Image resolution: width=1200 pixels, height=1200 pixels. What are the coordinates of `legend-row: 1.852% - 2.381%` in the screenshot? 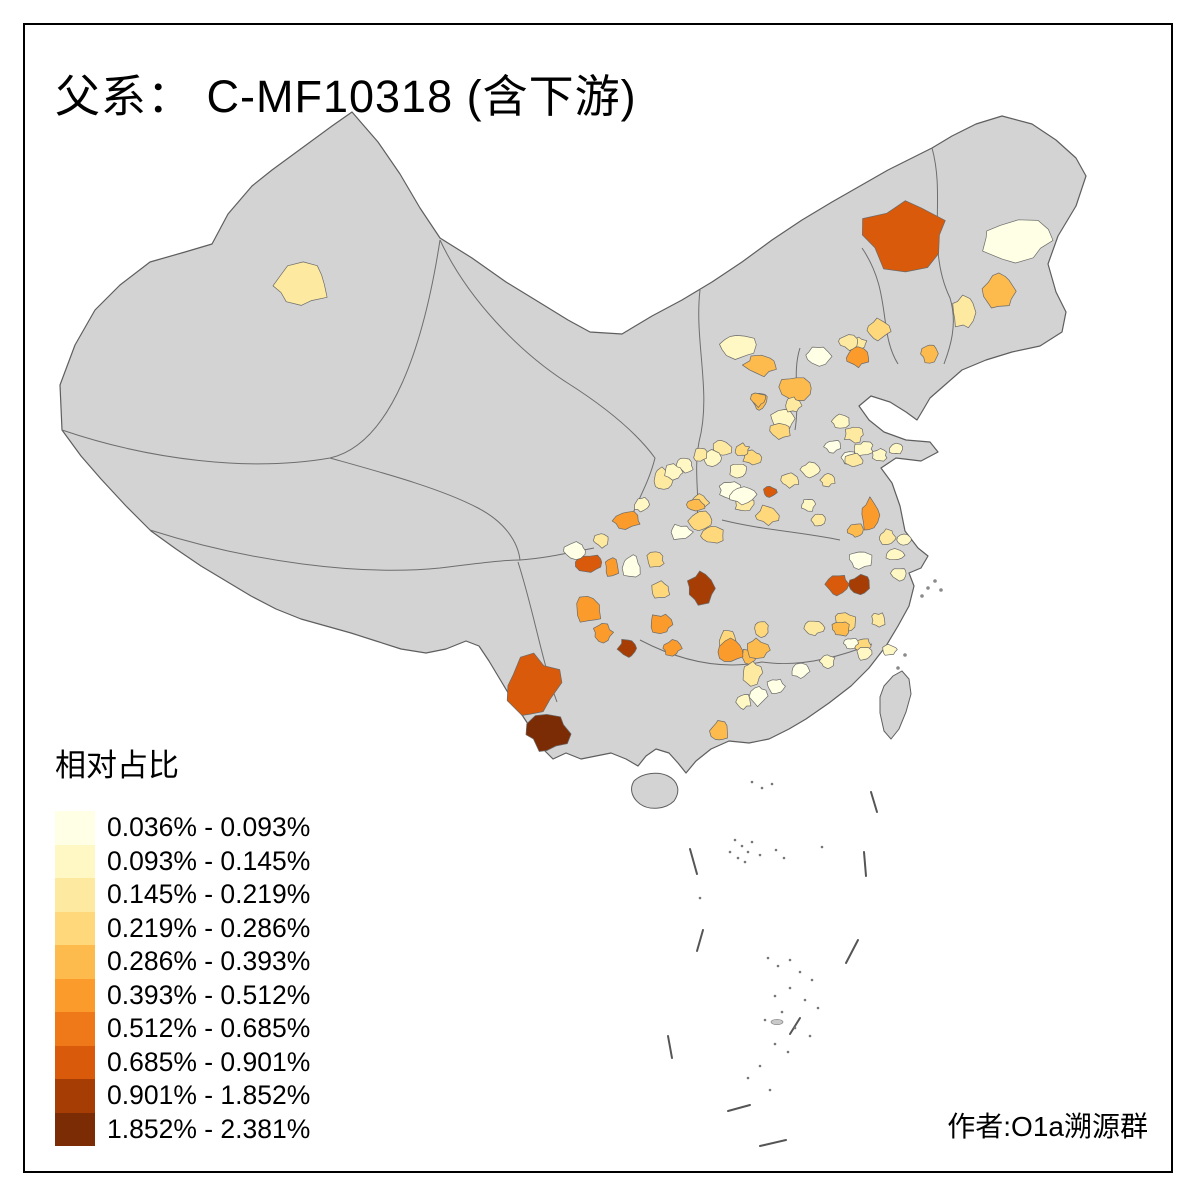 It's located at (183, 1129).